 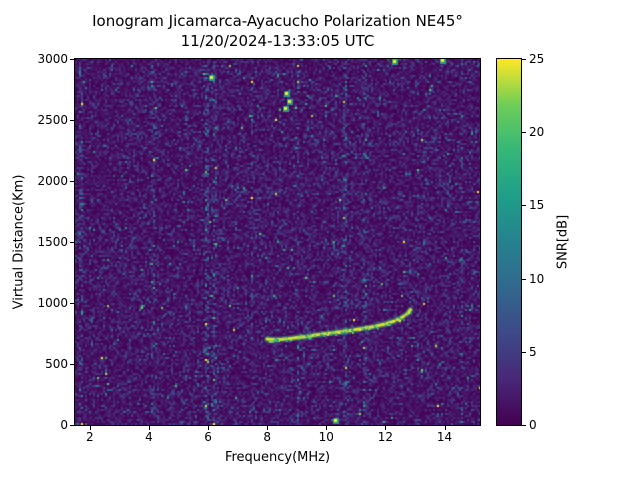 What do you see at coordinates (537, 59) in the screenshot?
I see `colorbar-tick-label: 25` at bounding box center [537, 59].